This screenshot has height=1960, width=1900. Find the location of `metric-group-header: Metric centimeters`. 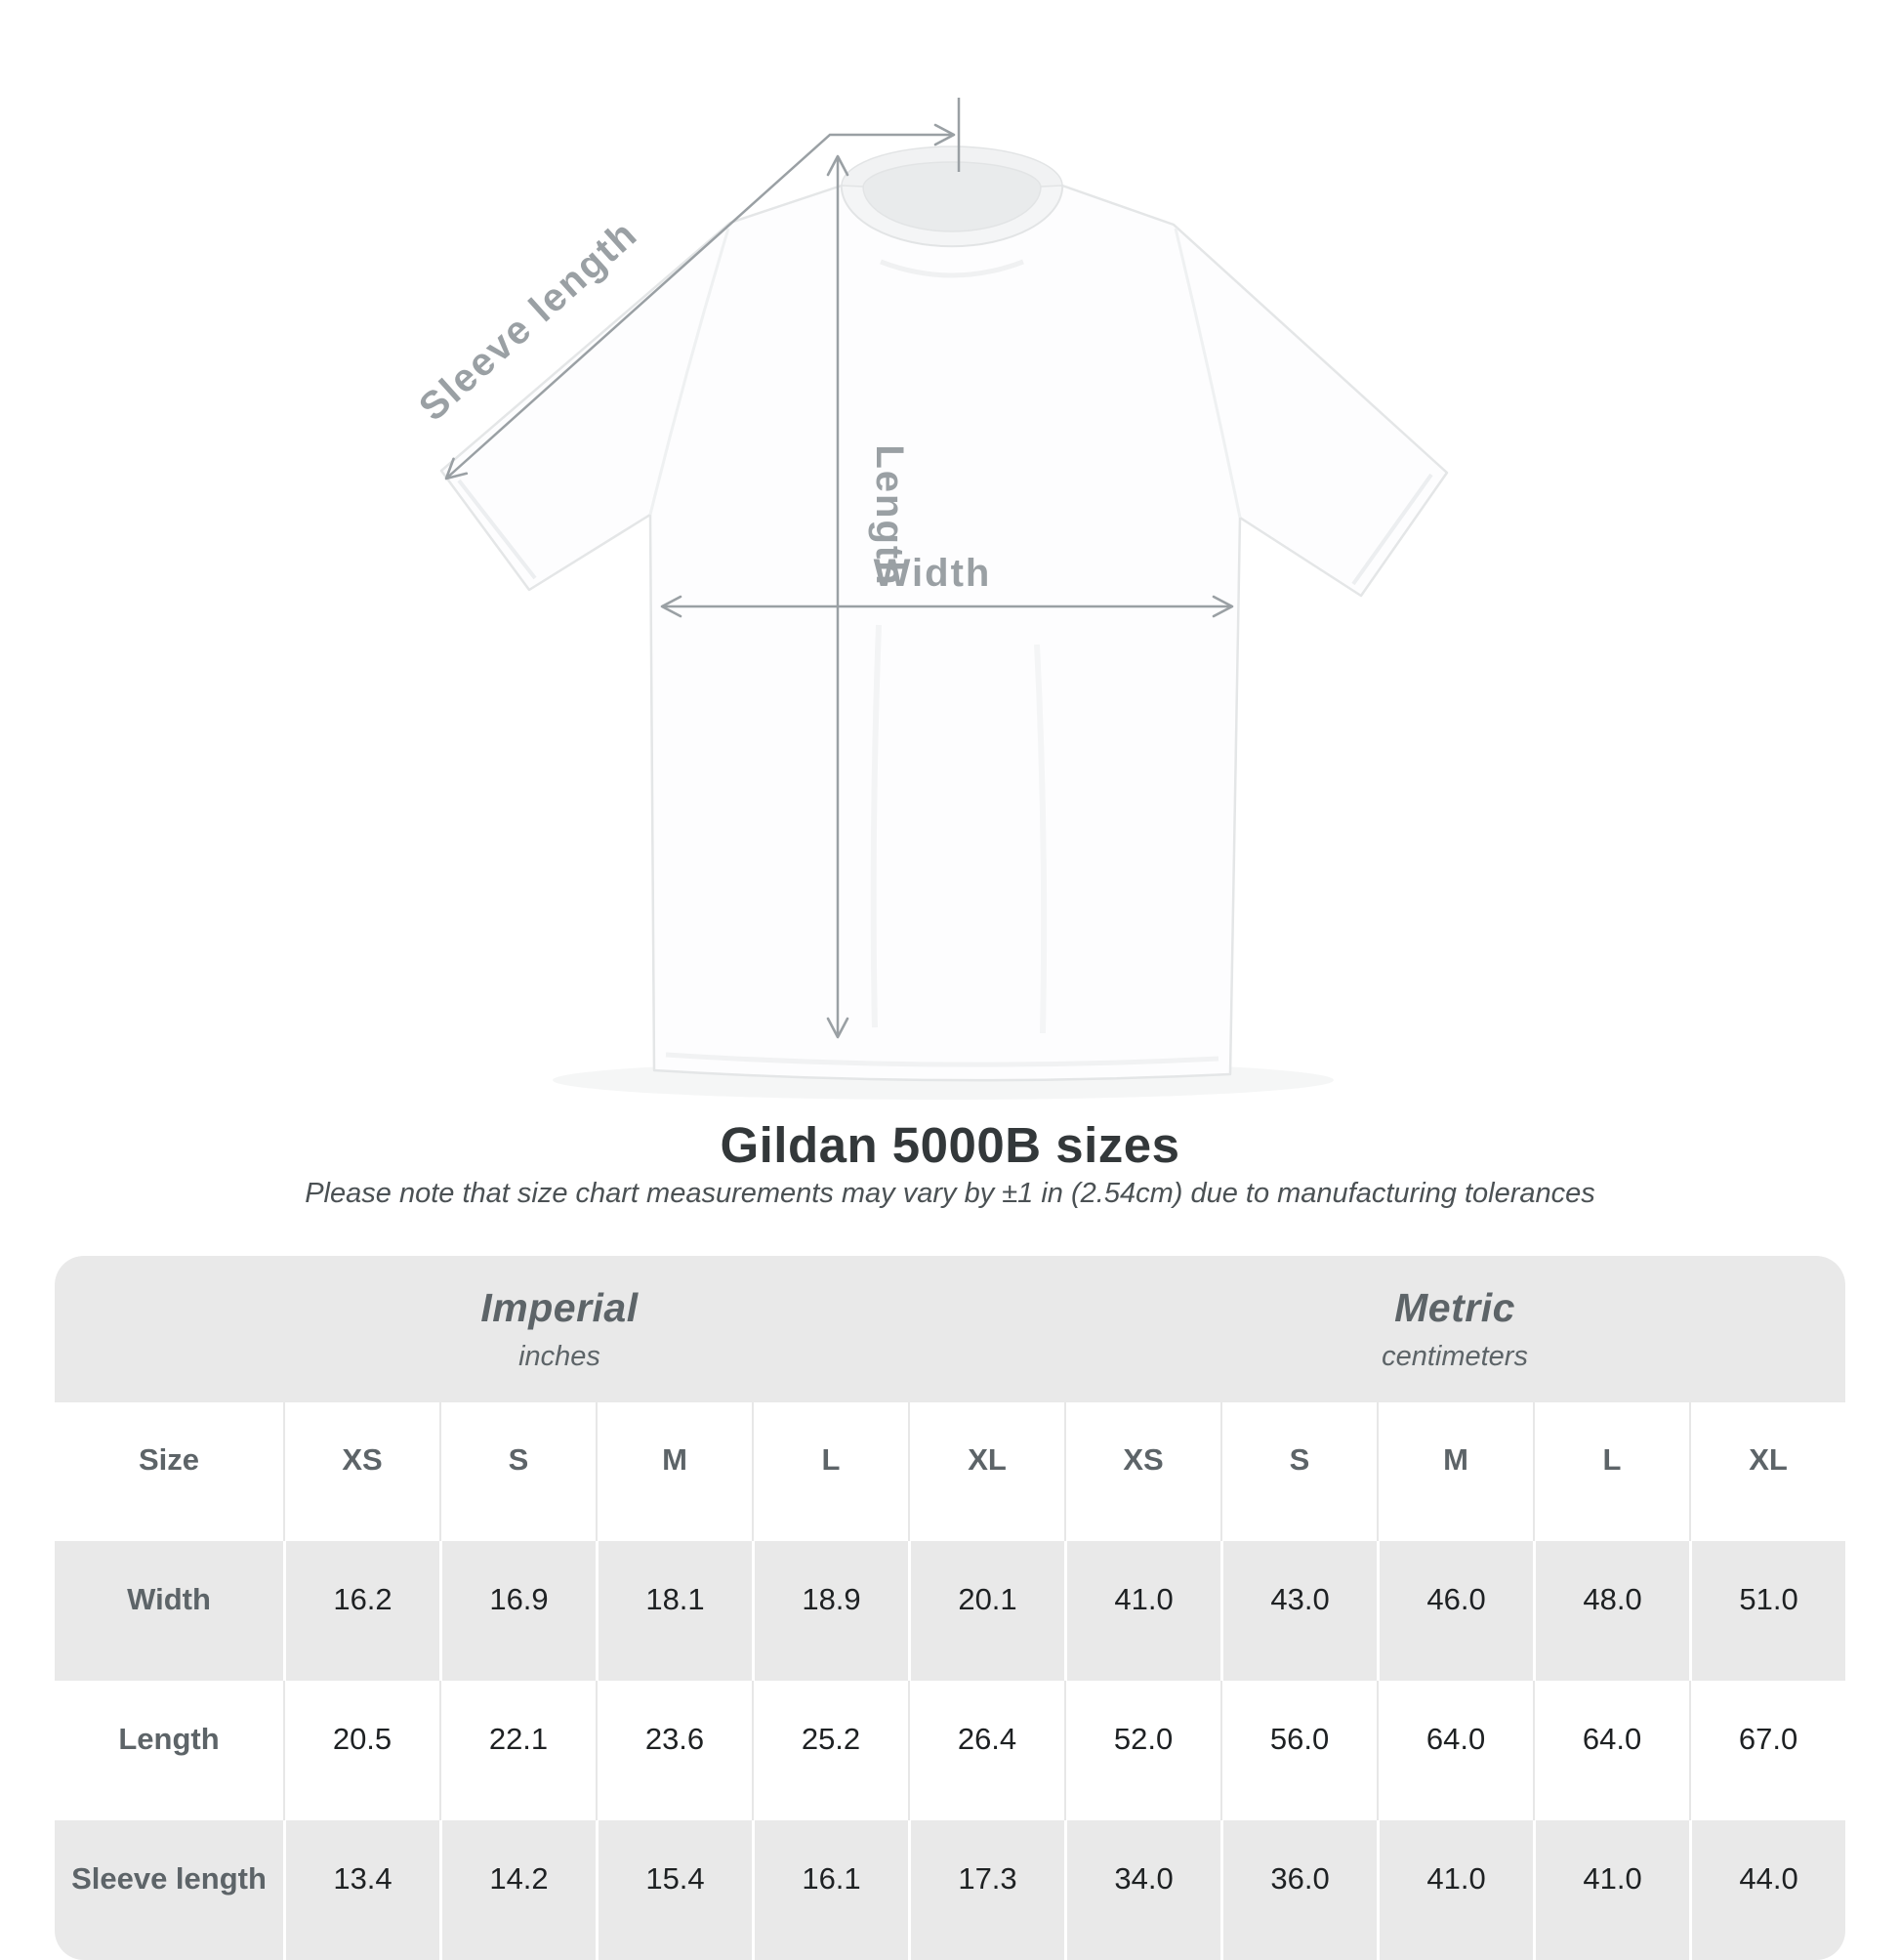

metric-group-header: Metric centimeters is located at coordinates (1455, 1329).